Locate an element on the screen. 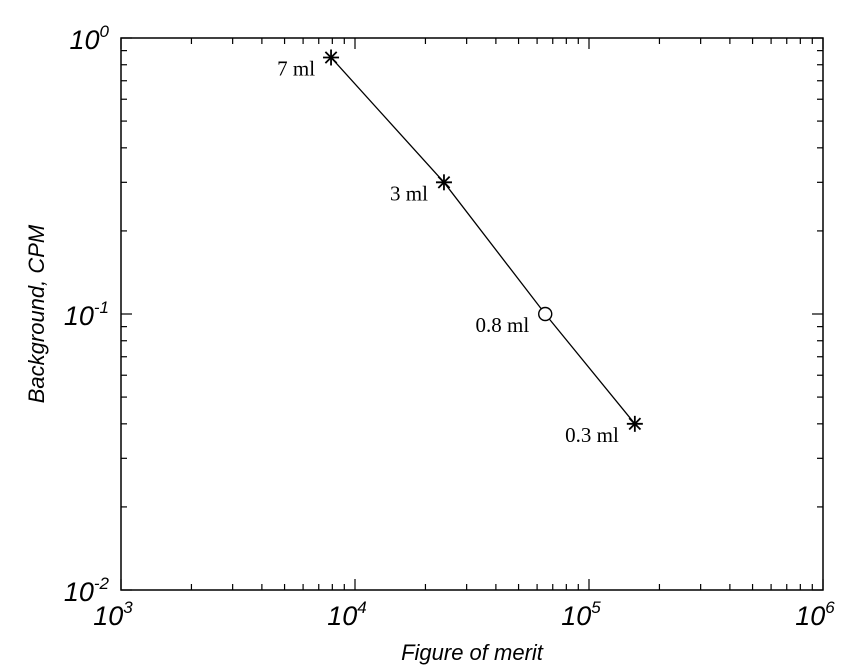 The image size is (845, 667). point-label: 3 ml is located at coordinates (409, 193).